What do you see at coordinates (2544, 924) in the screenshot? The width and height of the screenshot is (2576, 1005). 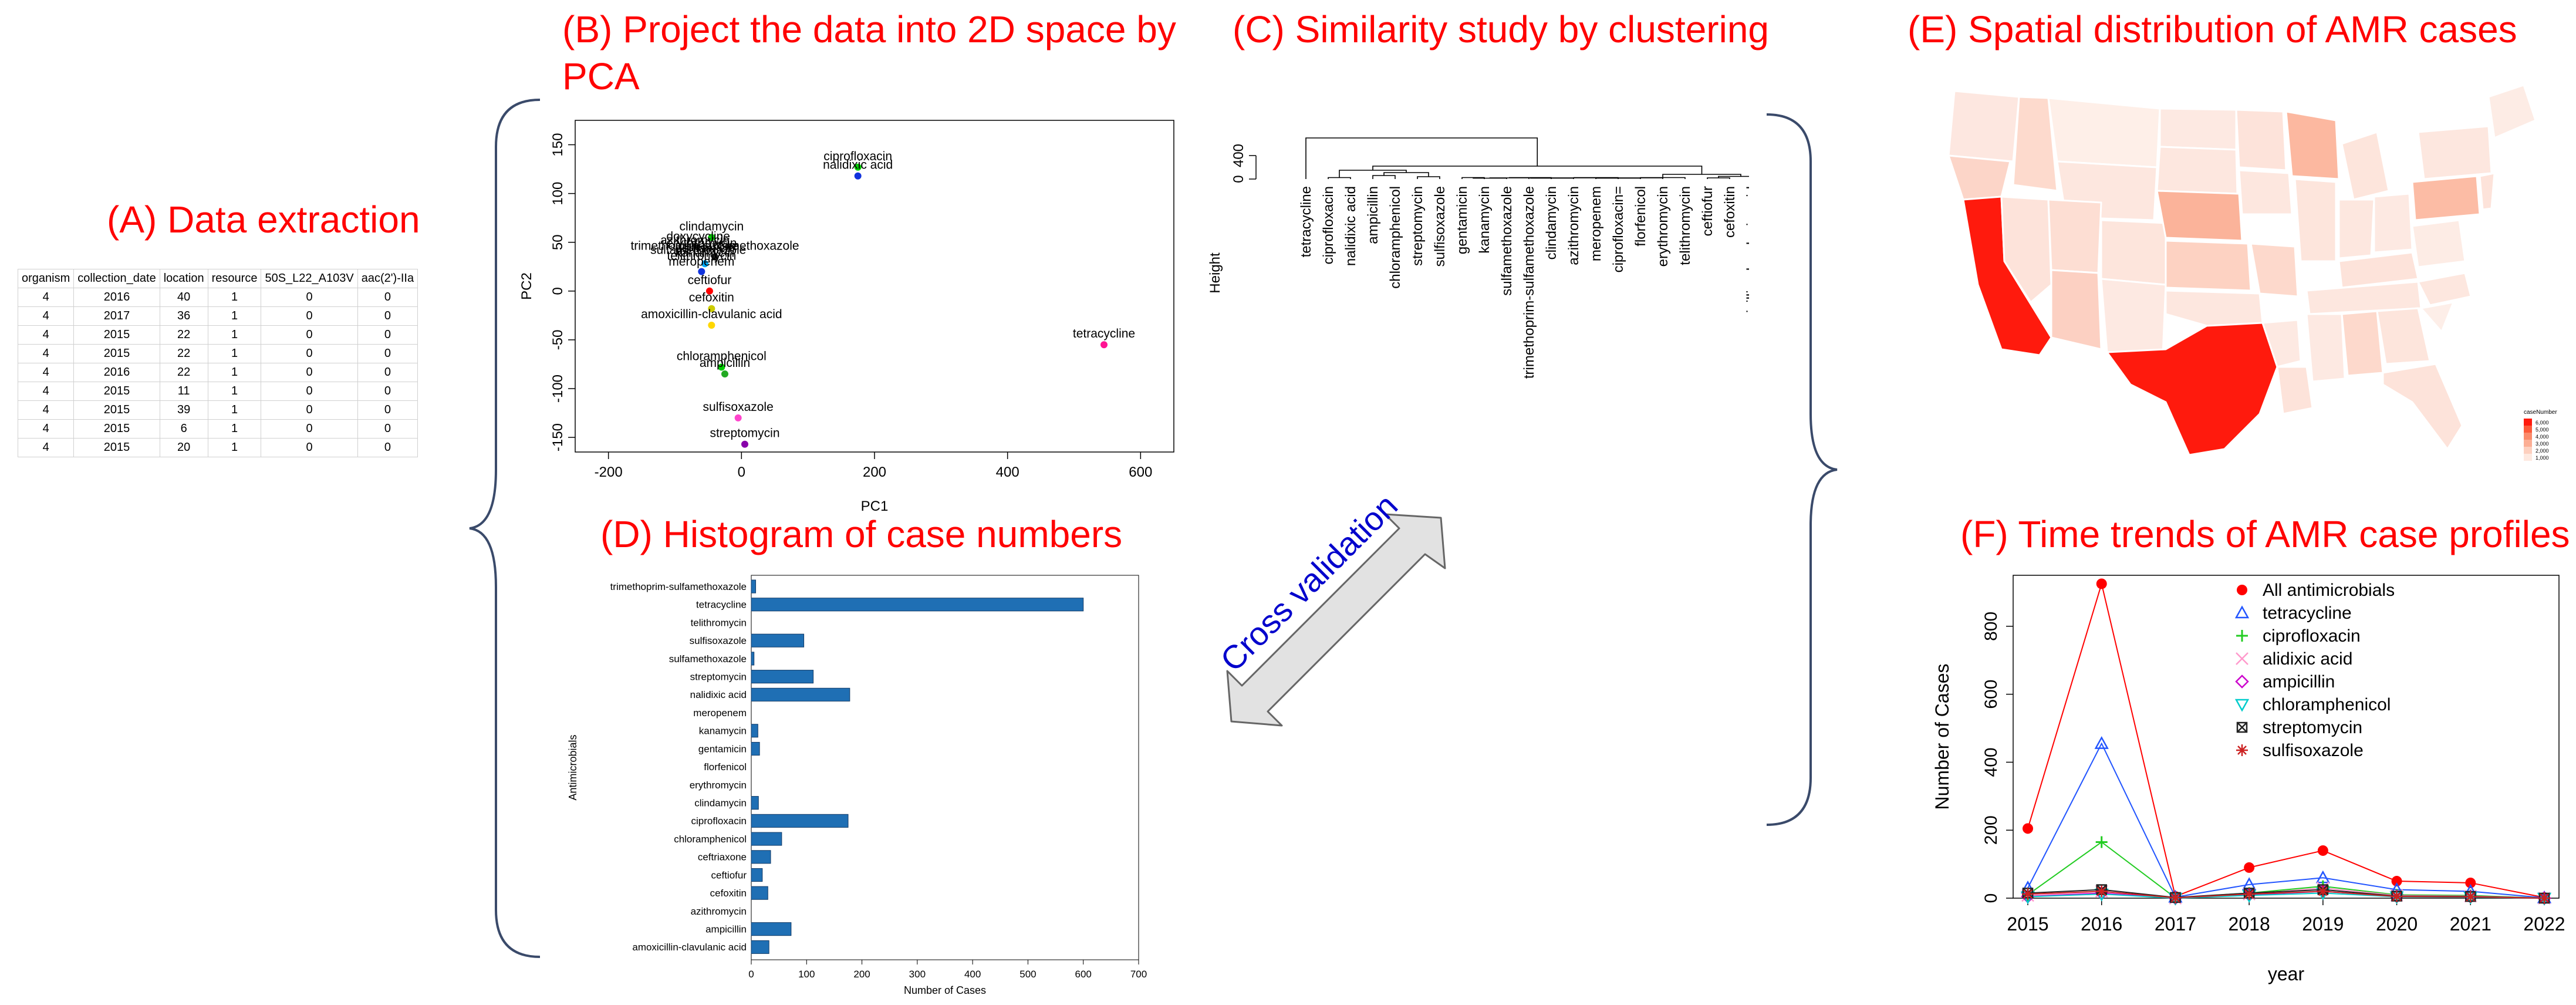 I see `trend-x-tick-label: 2022` at bounding box center [2544, 924].